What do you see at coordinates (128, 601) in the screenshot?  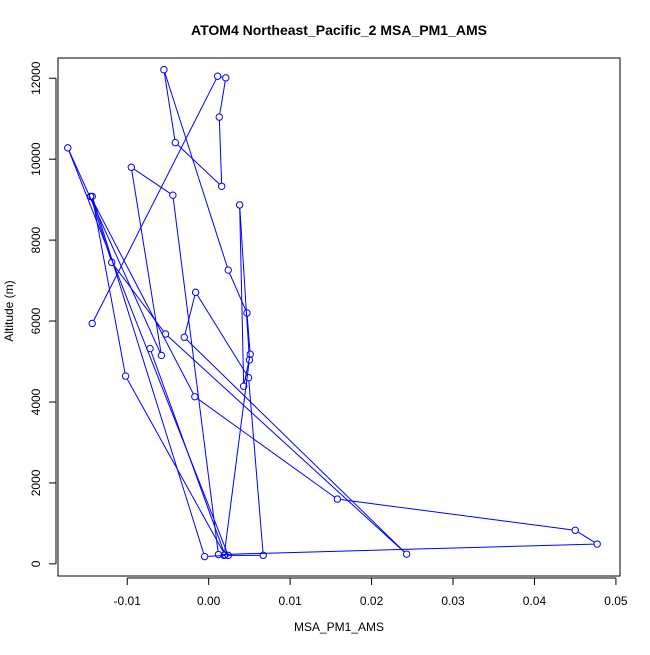 I see `x-tick-label: -0.01` at bounding box center [128, 601].